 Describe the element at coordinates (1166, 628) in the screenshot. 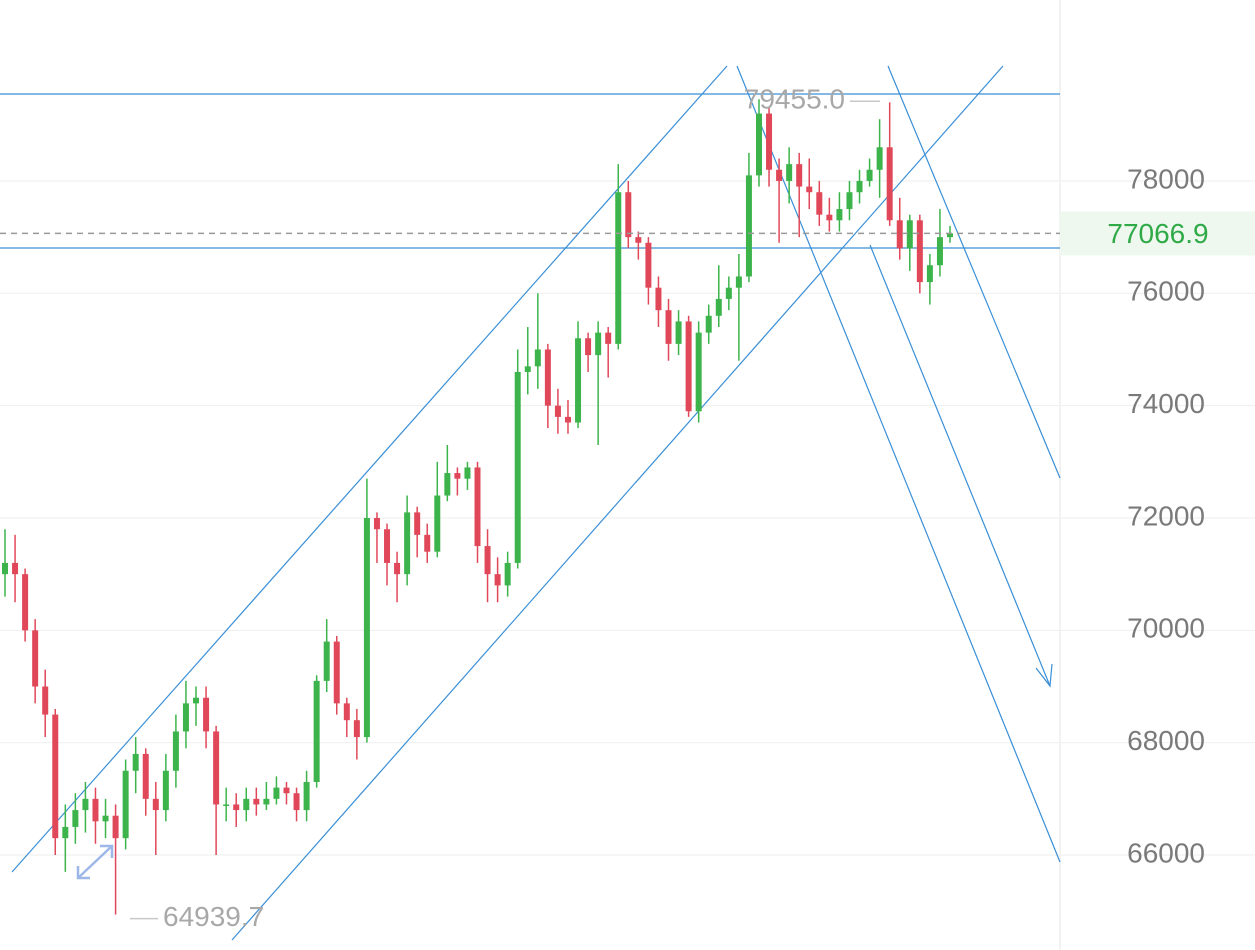

I see `y-tick-label: 70000` at that location.